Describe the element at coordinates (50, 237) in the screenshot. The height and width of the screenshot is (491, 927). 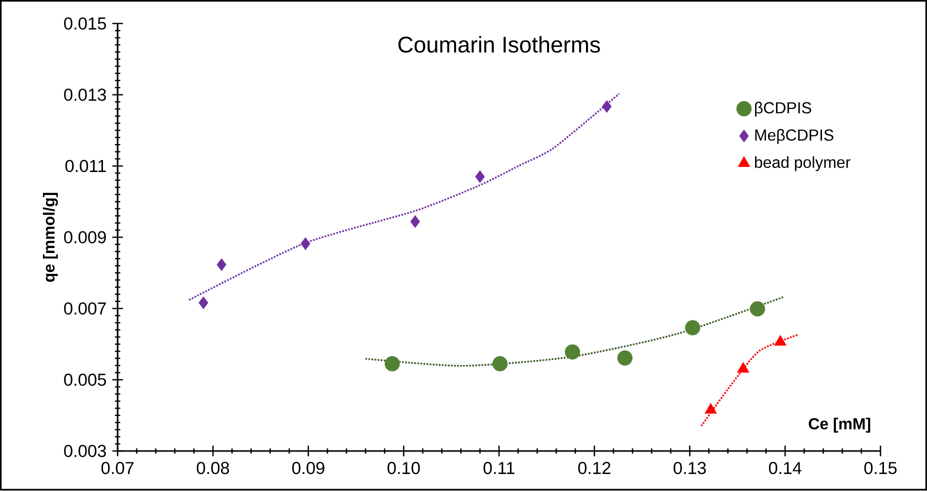
I see `y-axis-title: qe [mmol/g]` at that location.